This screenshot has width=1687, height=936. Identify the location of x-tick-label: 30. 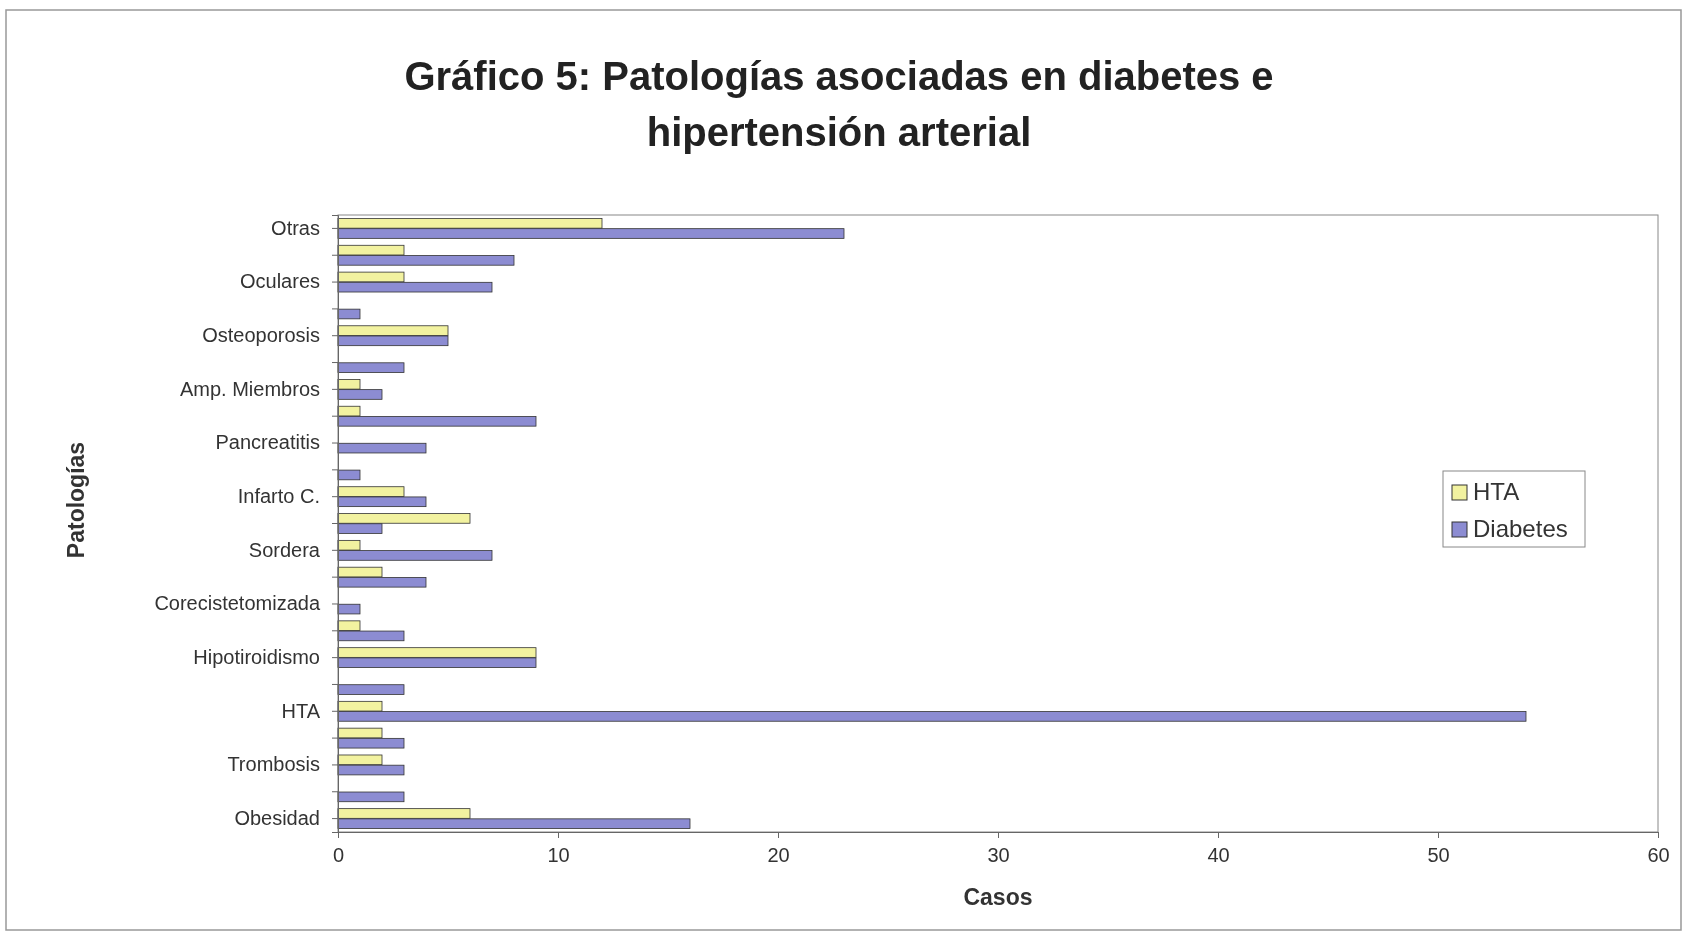
(998, 855).